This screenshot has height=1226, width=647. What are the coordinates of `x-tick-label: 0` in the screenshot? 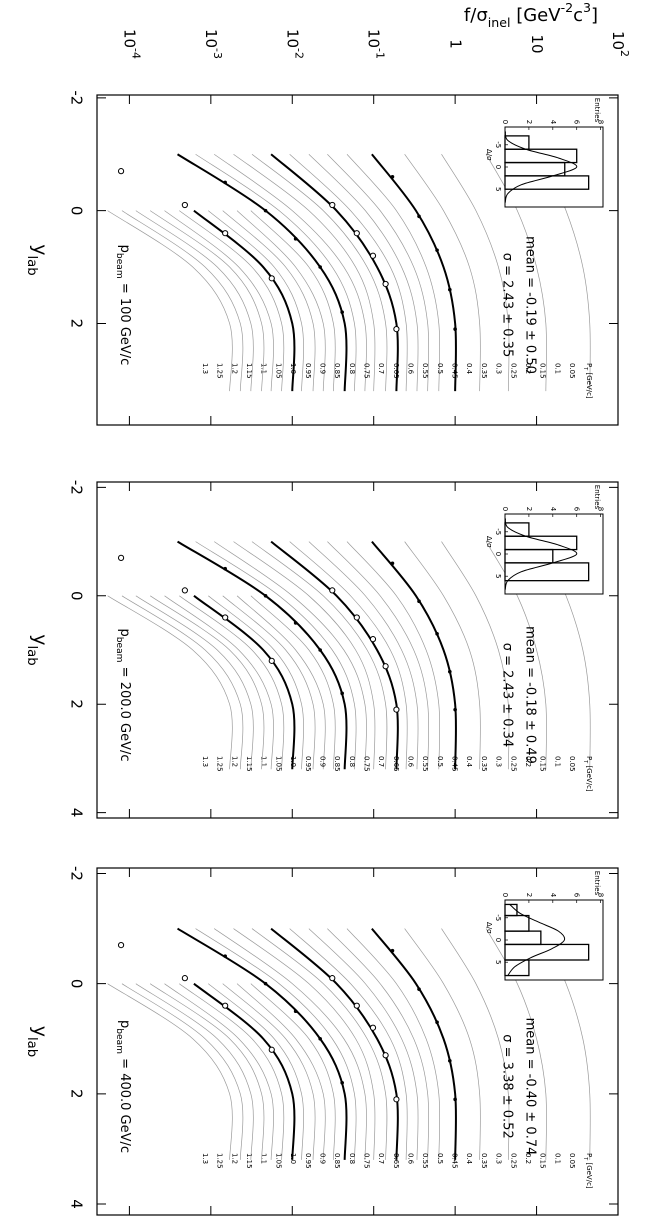 It's located at (77, 984).